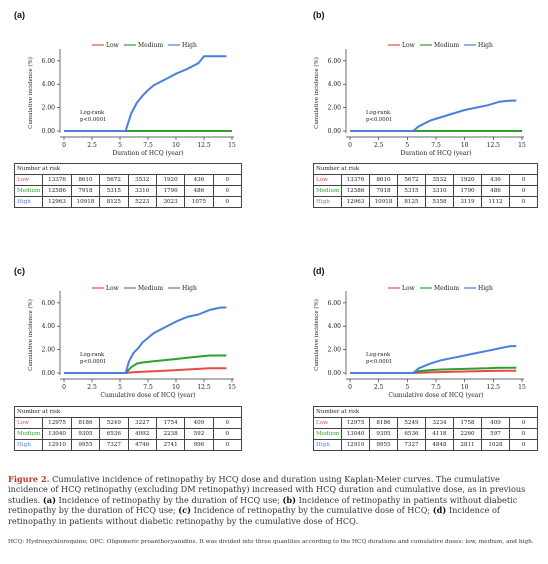 Image resolution: width=548 pixels, height=564 pixels. What do you see at coordinates (425, 191) in the screenshot?
I see `risk-row-medium: Medium 12586 7918 5315 3310 1790 486 0` at bounding box center [425, 191].